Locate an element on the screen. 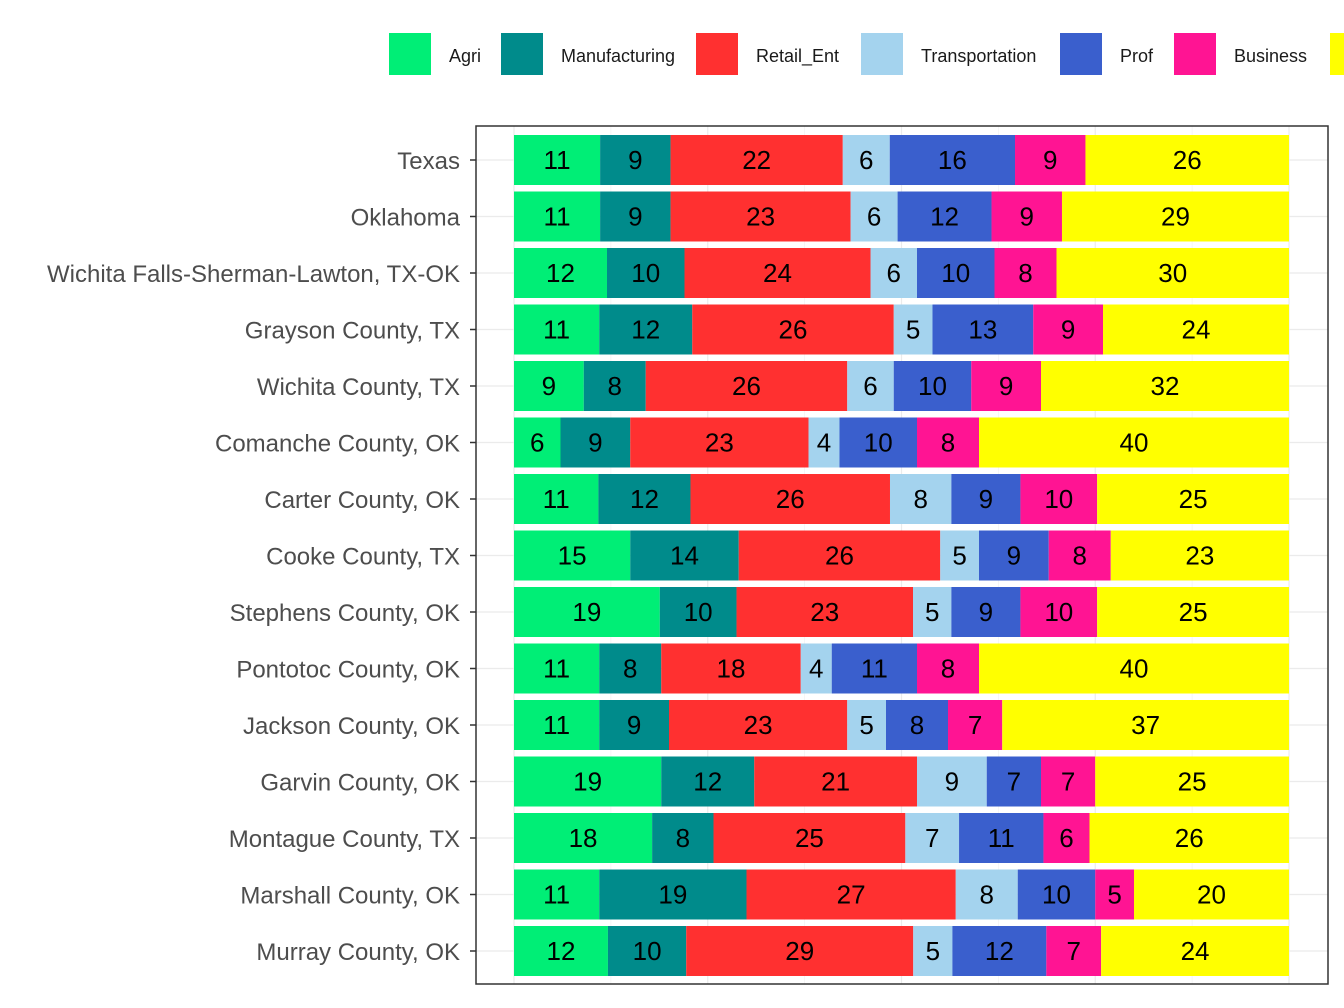  bar-row-jackson-county-ok: 11 9 23 5 8 7 37 is located at coordinates (901, 725).